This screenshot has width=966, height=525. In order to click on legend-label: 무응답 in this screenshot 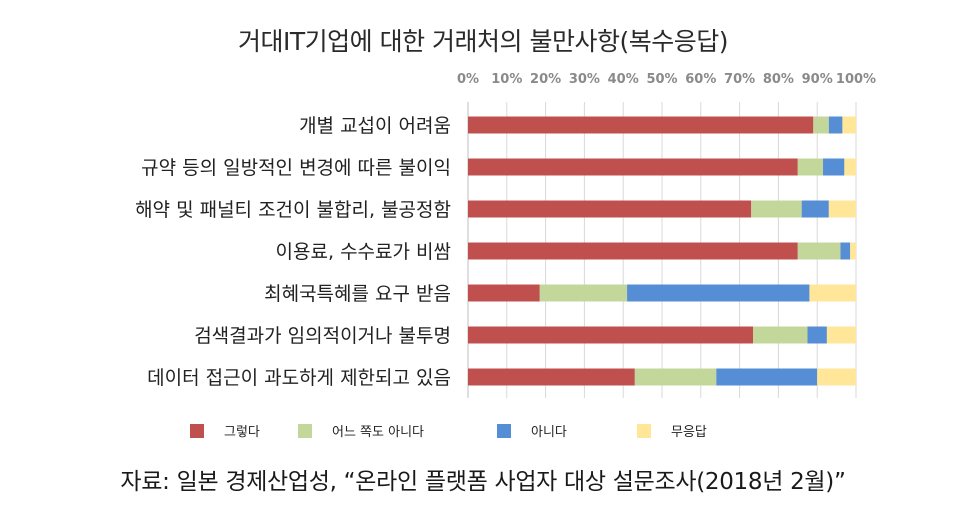, I will do `click(689, 432)`.